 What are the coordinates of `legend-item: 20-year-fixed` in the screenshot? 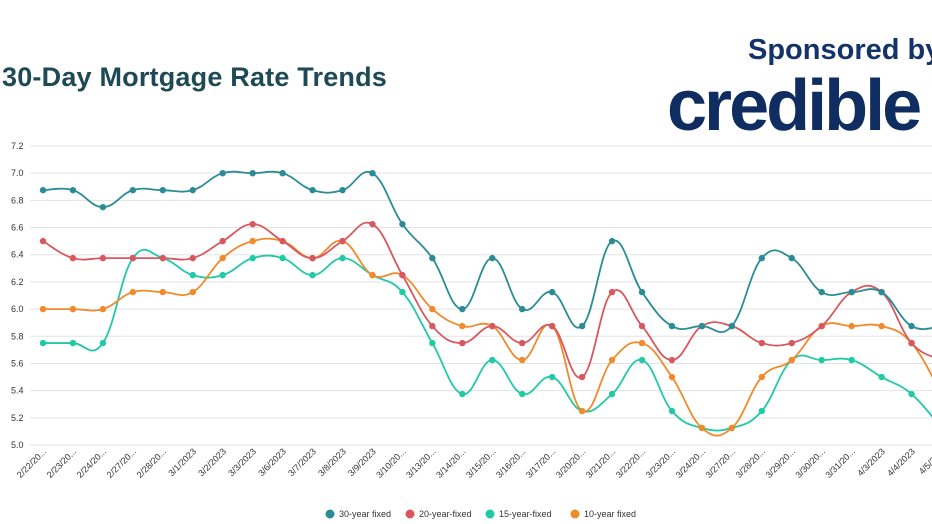 It's located at (438, 514).